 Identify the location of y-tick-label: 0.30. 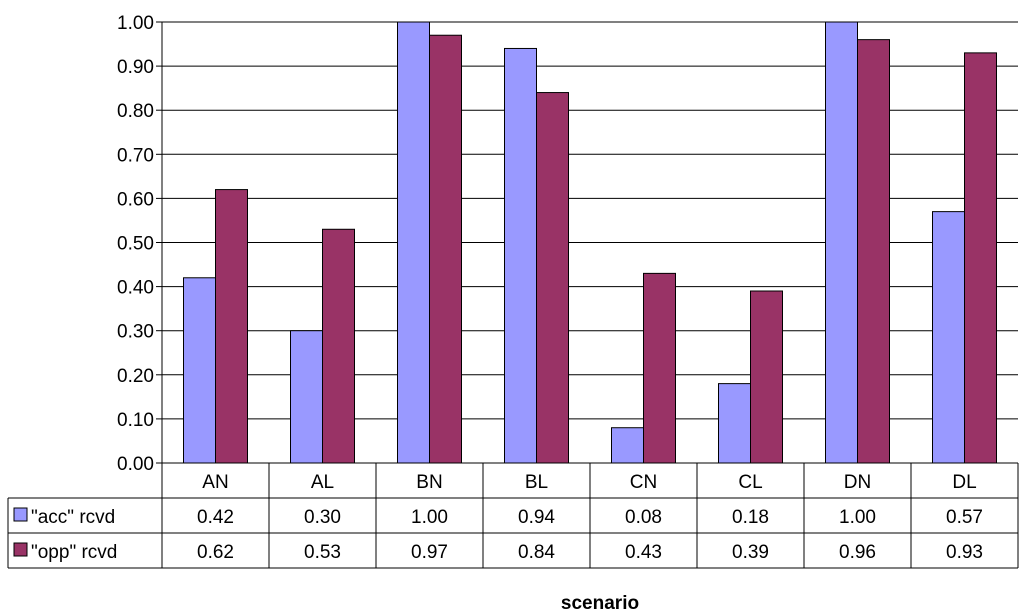
(135, 332).